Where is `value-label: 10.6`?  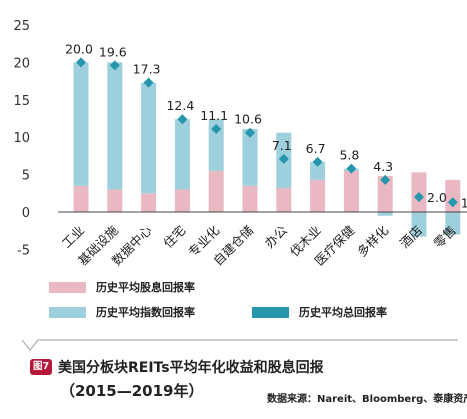 value-label: 10.6 is located at coordinates (248, 119).